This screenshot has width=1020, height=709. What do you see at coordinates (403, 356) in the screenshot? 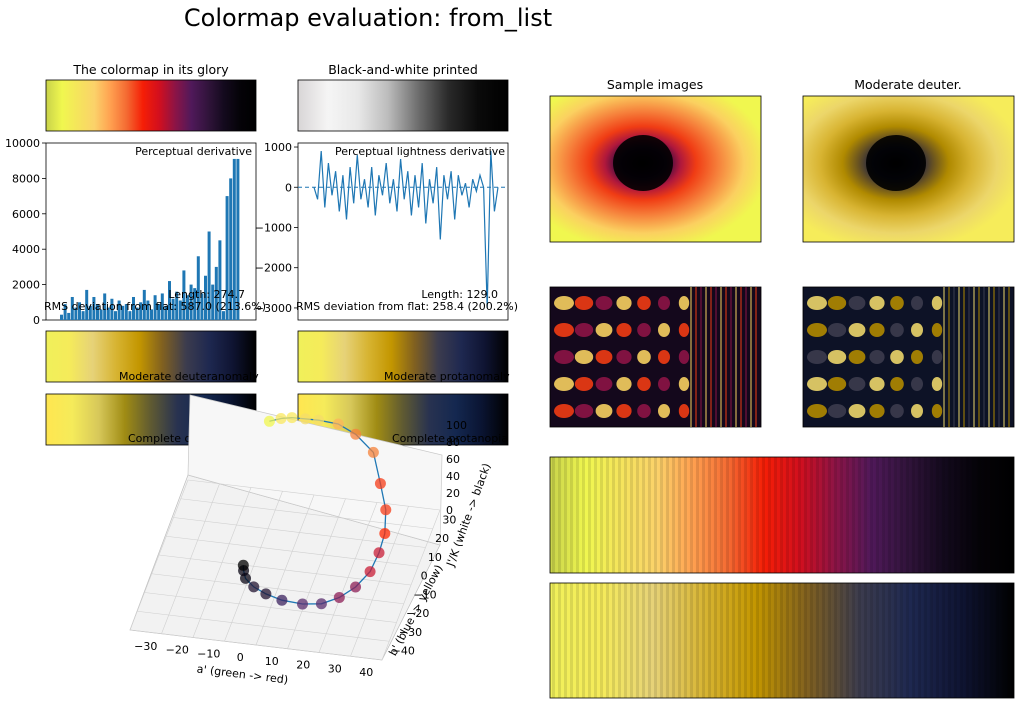
I see `moderate-protanomaly-bar` at bounding box center [403, 356].